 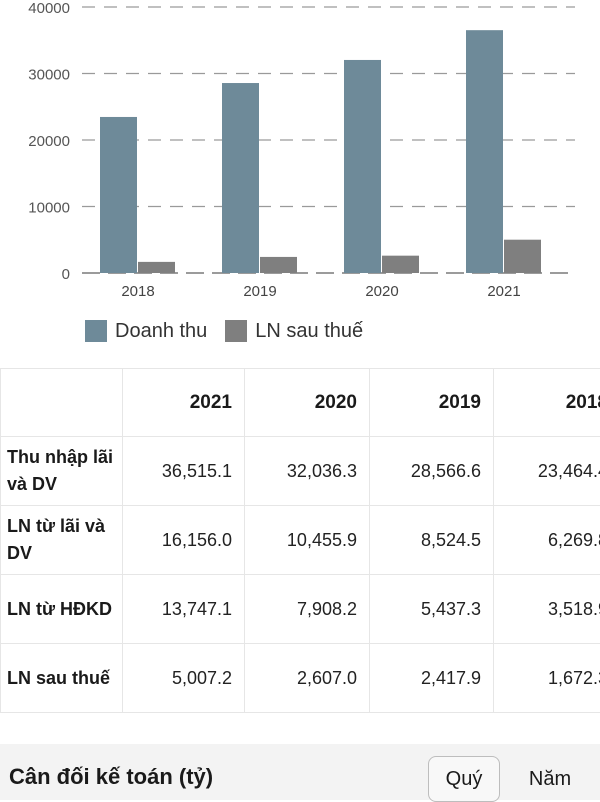 I want to click on legend-swatch-doanh-thu, so click(x=96, y=331).